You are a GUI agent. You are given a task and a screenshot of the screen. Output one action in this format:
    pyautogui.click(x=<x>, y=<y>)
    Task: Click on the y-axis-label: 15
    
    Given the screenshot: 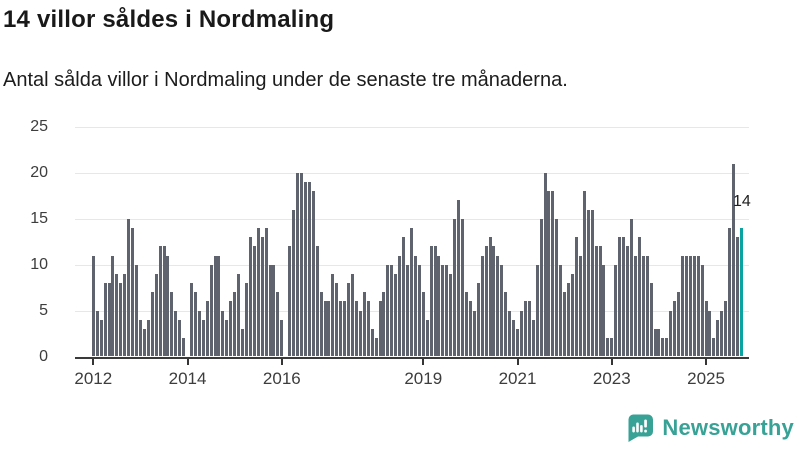 What is the action you would take?
    pyautogui.click(x=39, y=218)
    